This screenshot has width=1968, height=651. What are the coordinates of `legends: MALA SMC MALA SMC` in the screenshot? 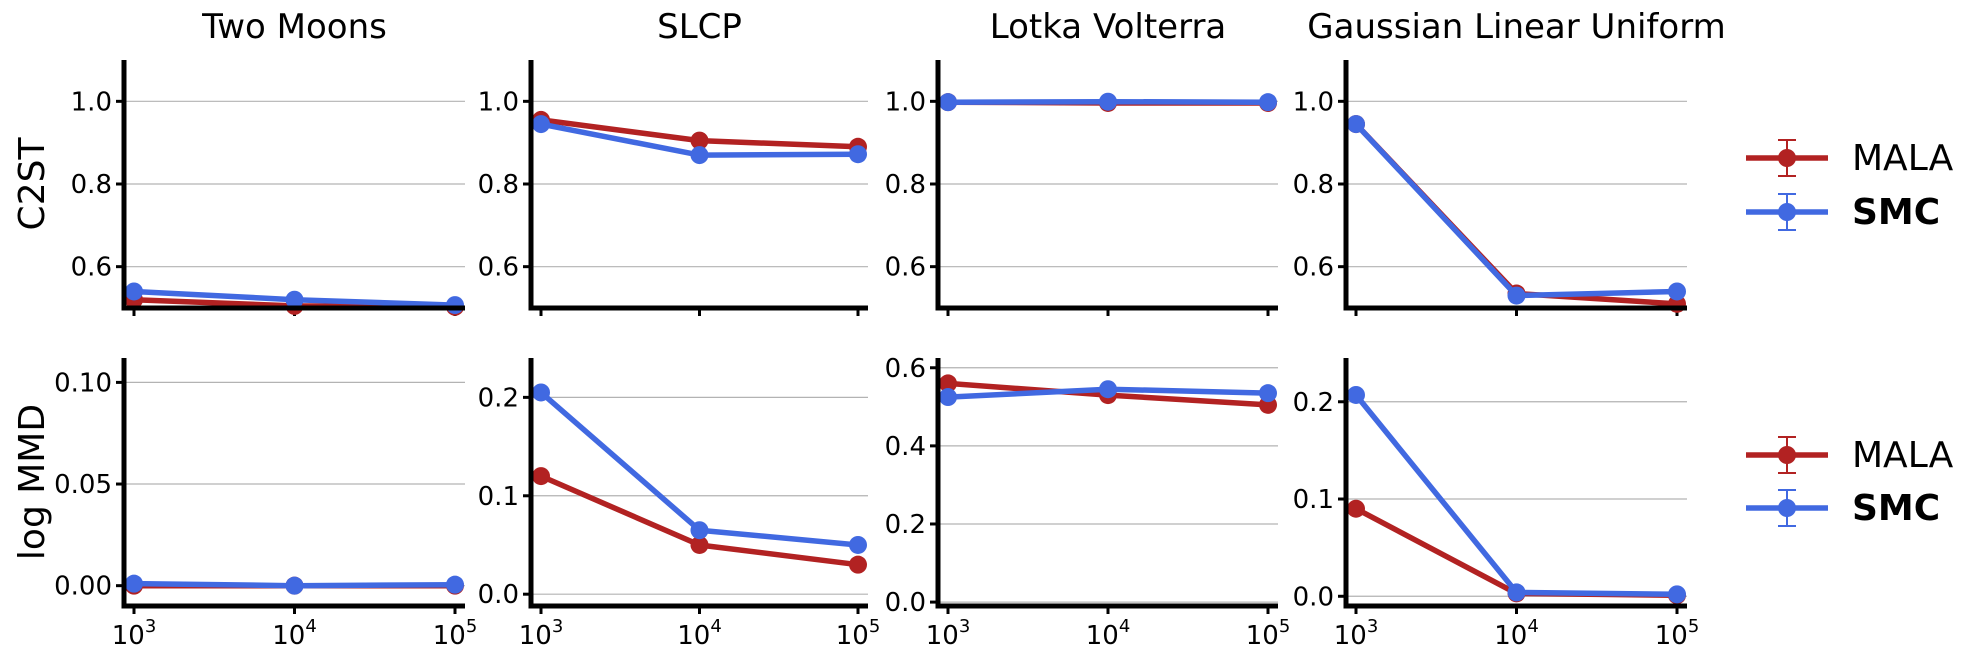 It's located at (1850, 333).